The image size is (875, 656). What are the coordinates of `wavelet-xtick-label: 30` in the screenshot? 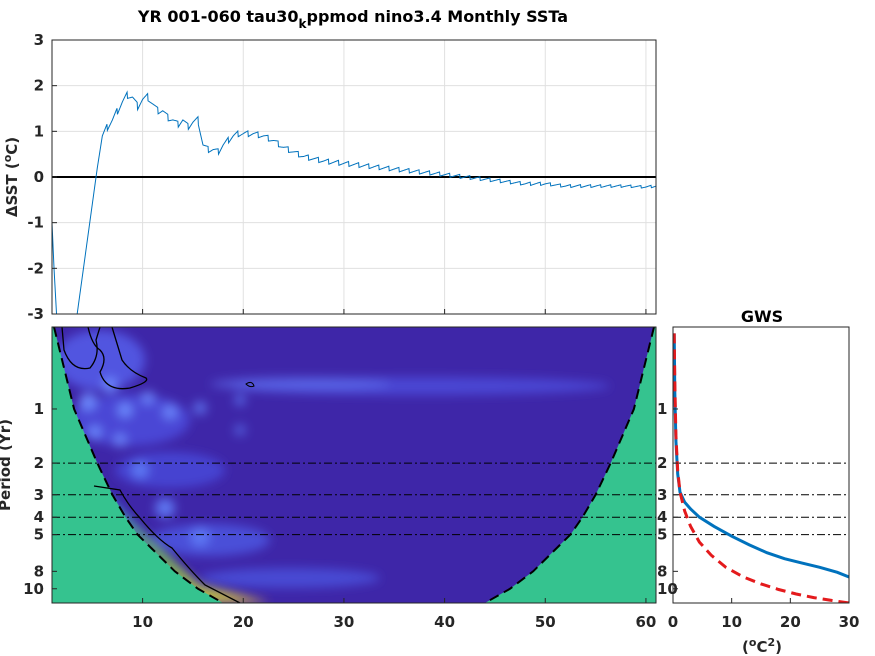 It's located at (343, 622).